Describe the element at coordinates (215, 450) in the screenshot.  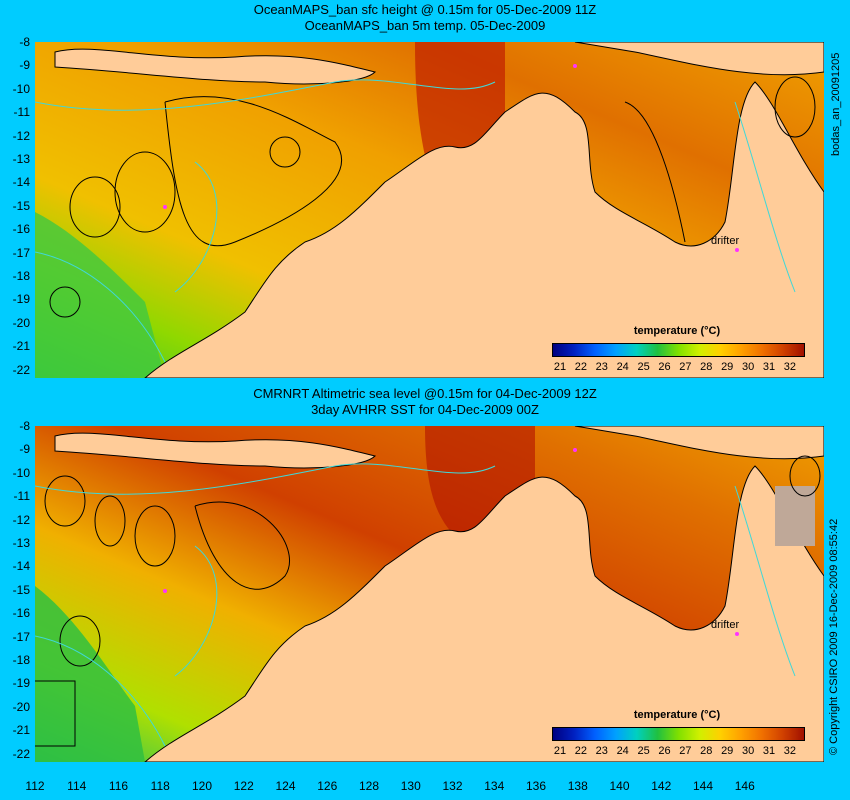
I see `bottom-indonesia-islands` at that location.